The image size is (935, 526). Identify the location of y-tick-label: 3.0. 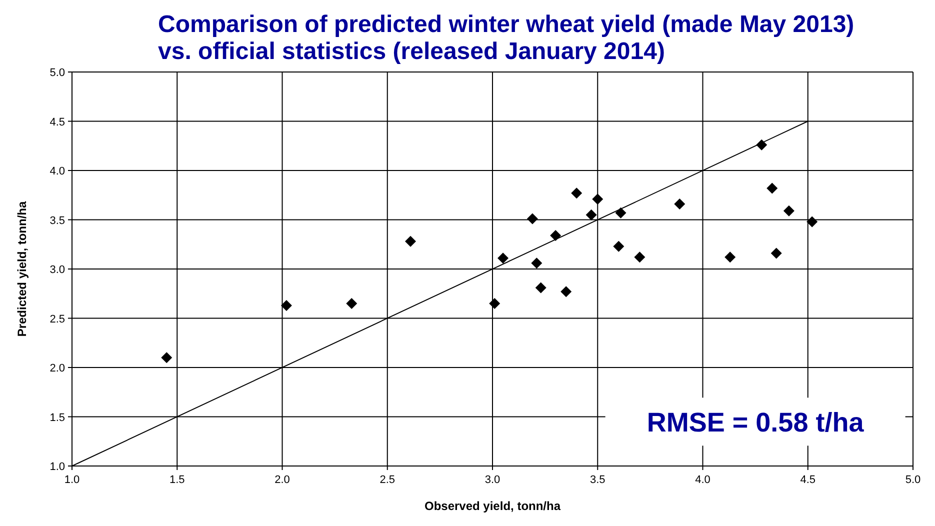
(57, 270).